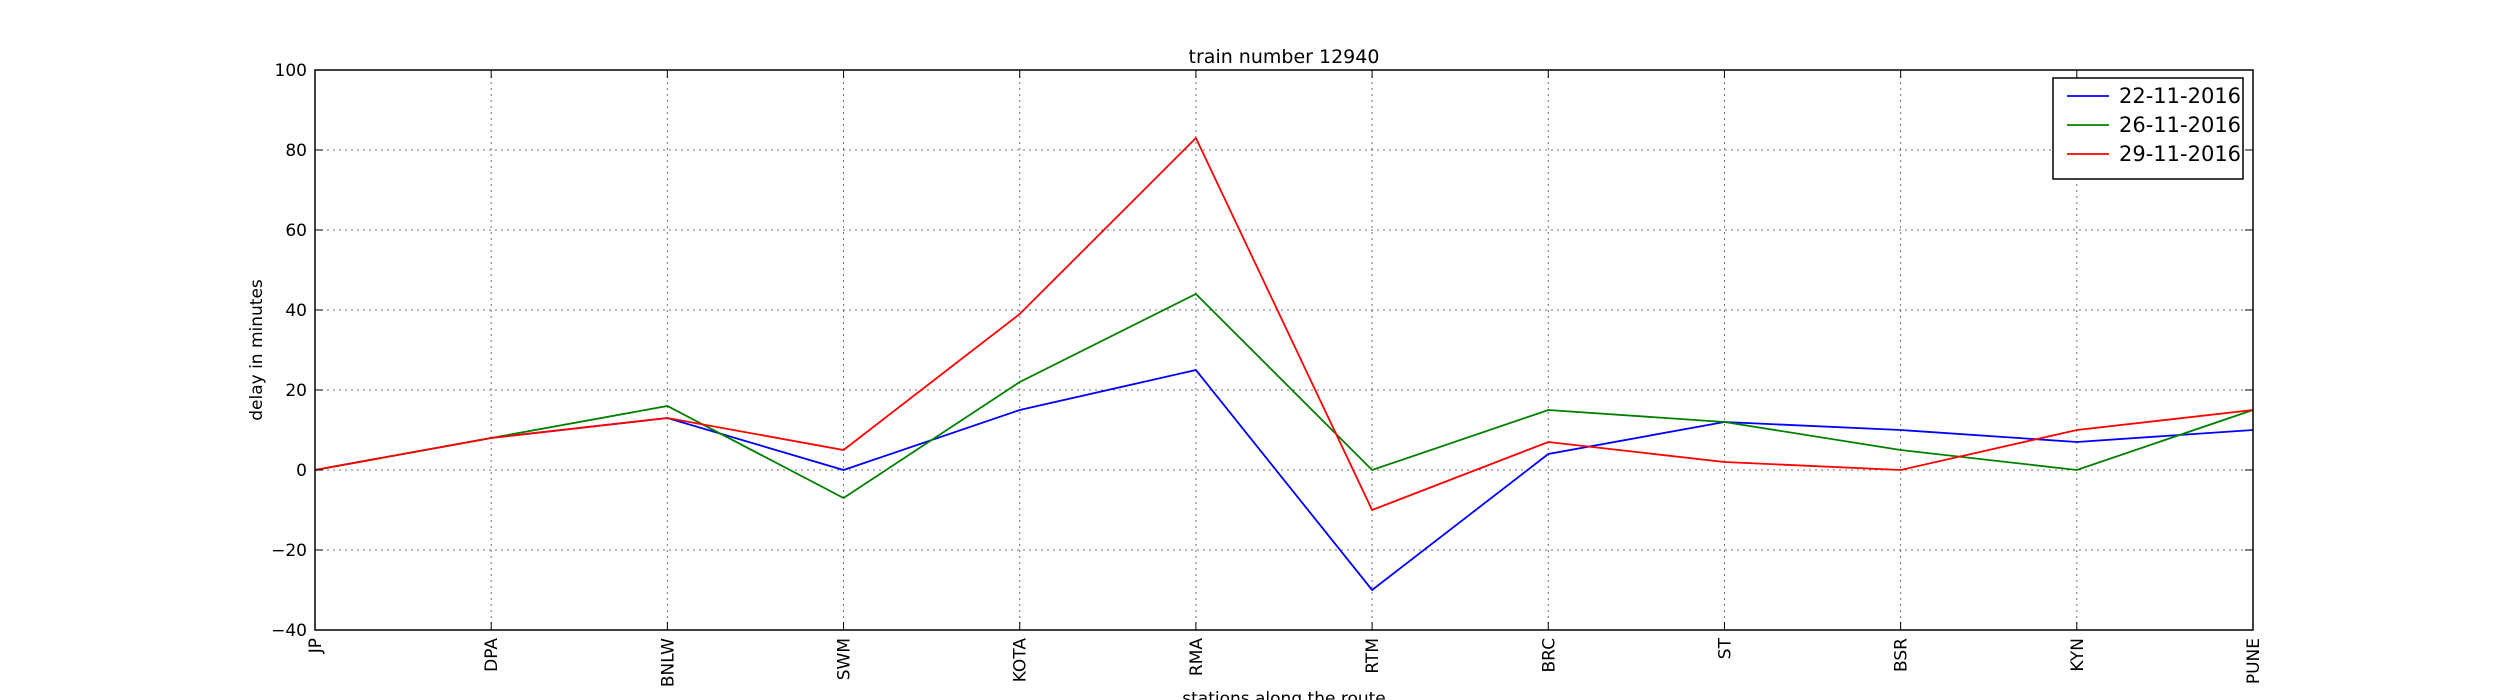  I want to click on legend-label: 22-11-2016, so click(2180, 96).